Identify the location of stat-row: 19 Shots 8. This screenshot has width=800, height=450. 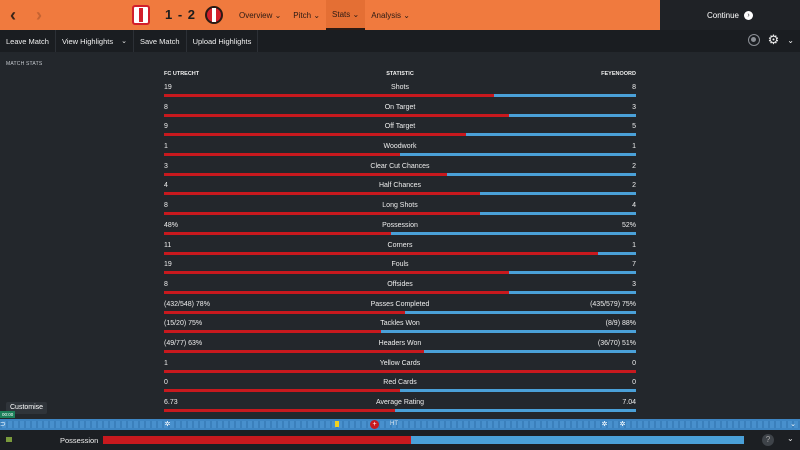
(400, 90).